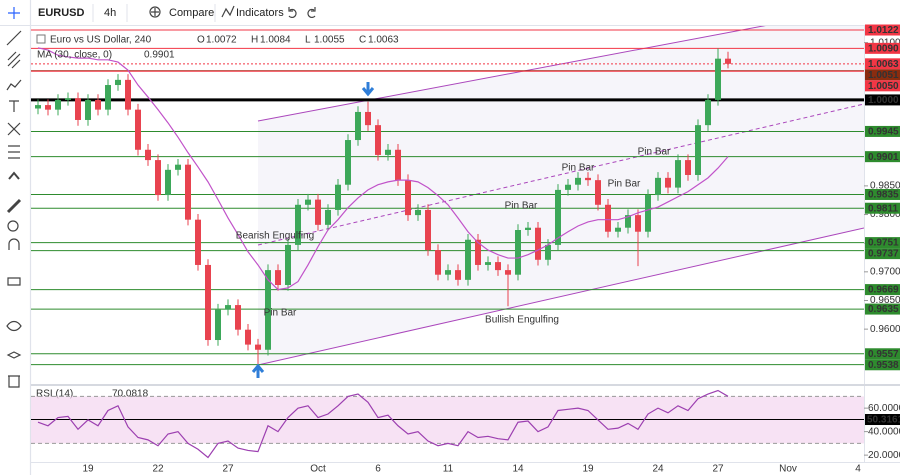 The height and width of the screenshot is (475, 900). I want to click on fib-tool, so click(14, 60).